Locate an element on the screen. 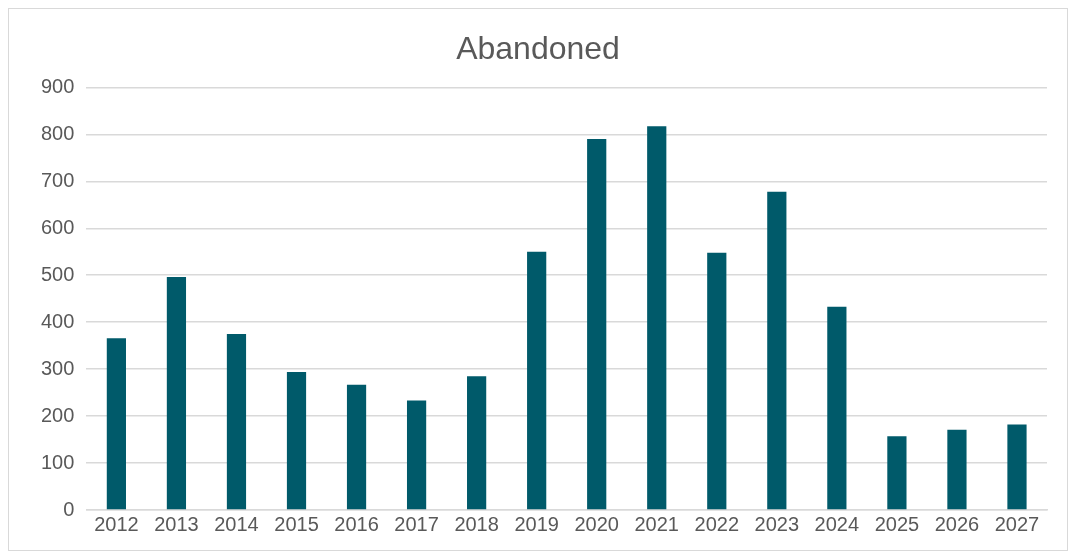  y-tick-label: 900 is located at coordinates (57, 85).